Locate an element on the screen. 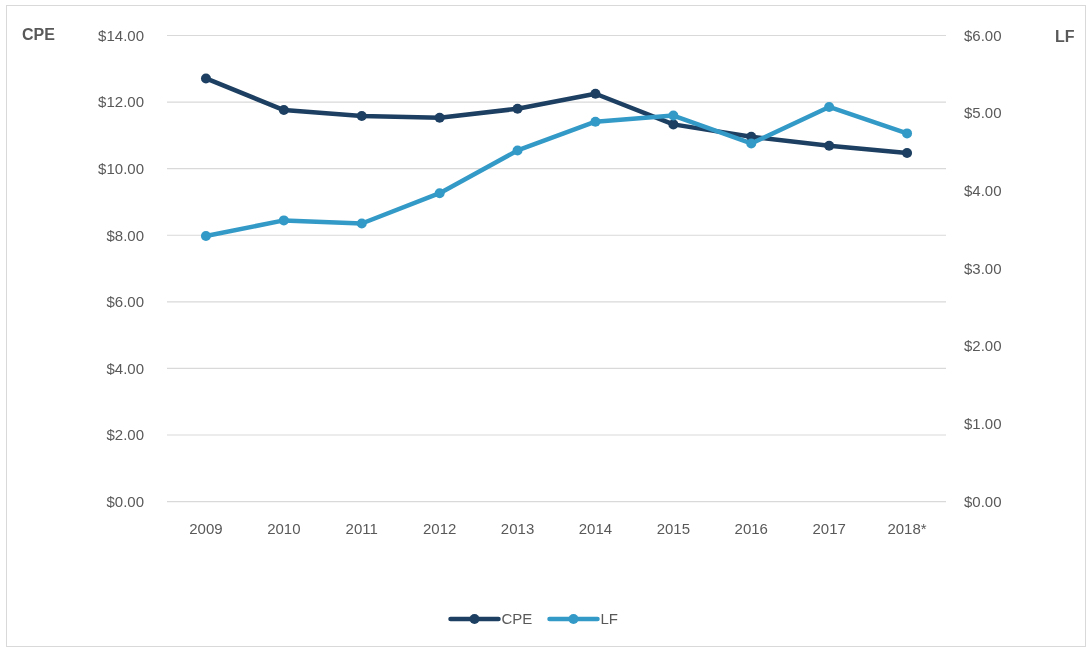 The width and height of the screenshot is (1089, 650). y2-tick-label: $4.00 is located at coordinates (983, 191).